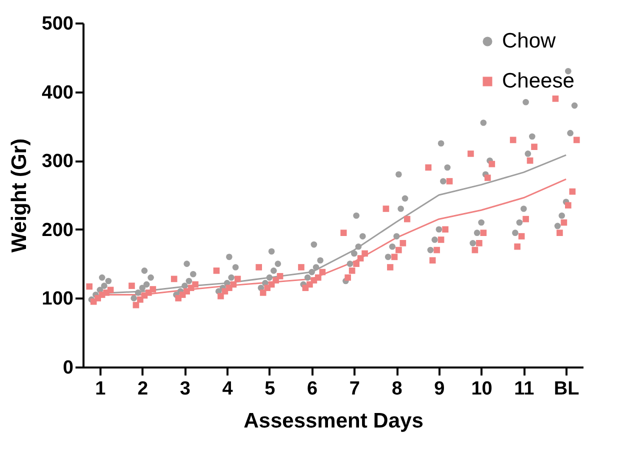 The width and height of the screenshot is (623, 456). What do you see at coordinates (143, 389) in the screenshot?
I see `x-tick-label: 2` at bounding box center [143, 389].